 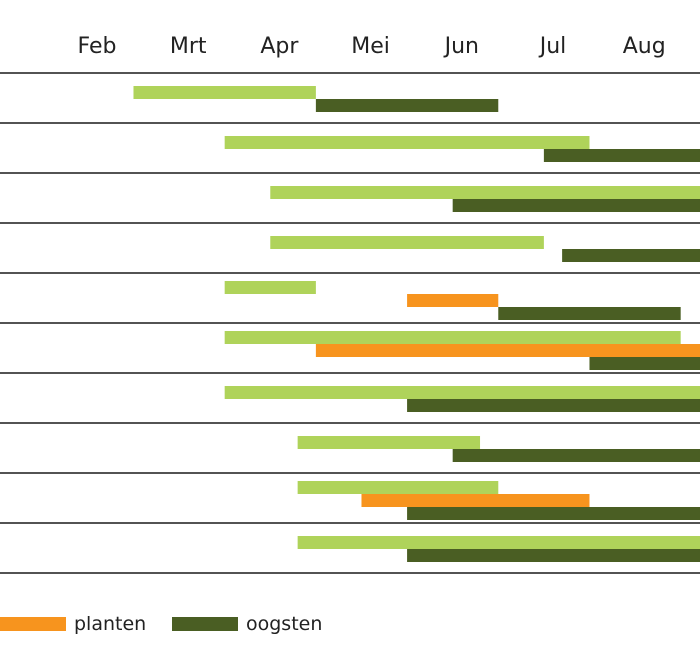 I want to click on month-label-jun: Jun, so click(x=461, y=46).